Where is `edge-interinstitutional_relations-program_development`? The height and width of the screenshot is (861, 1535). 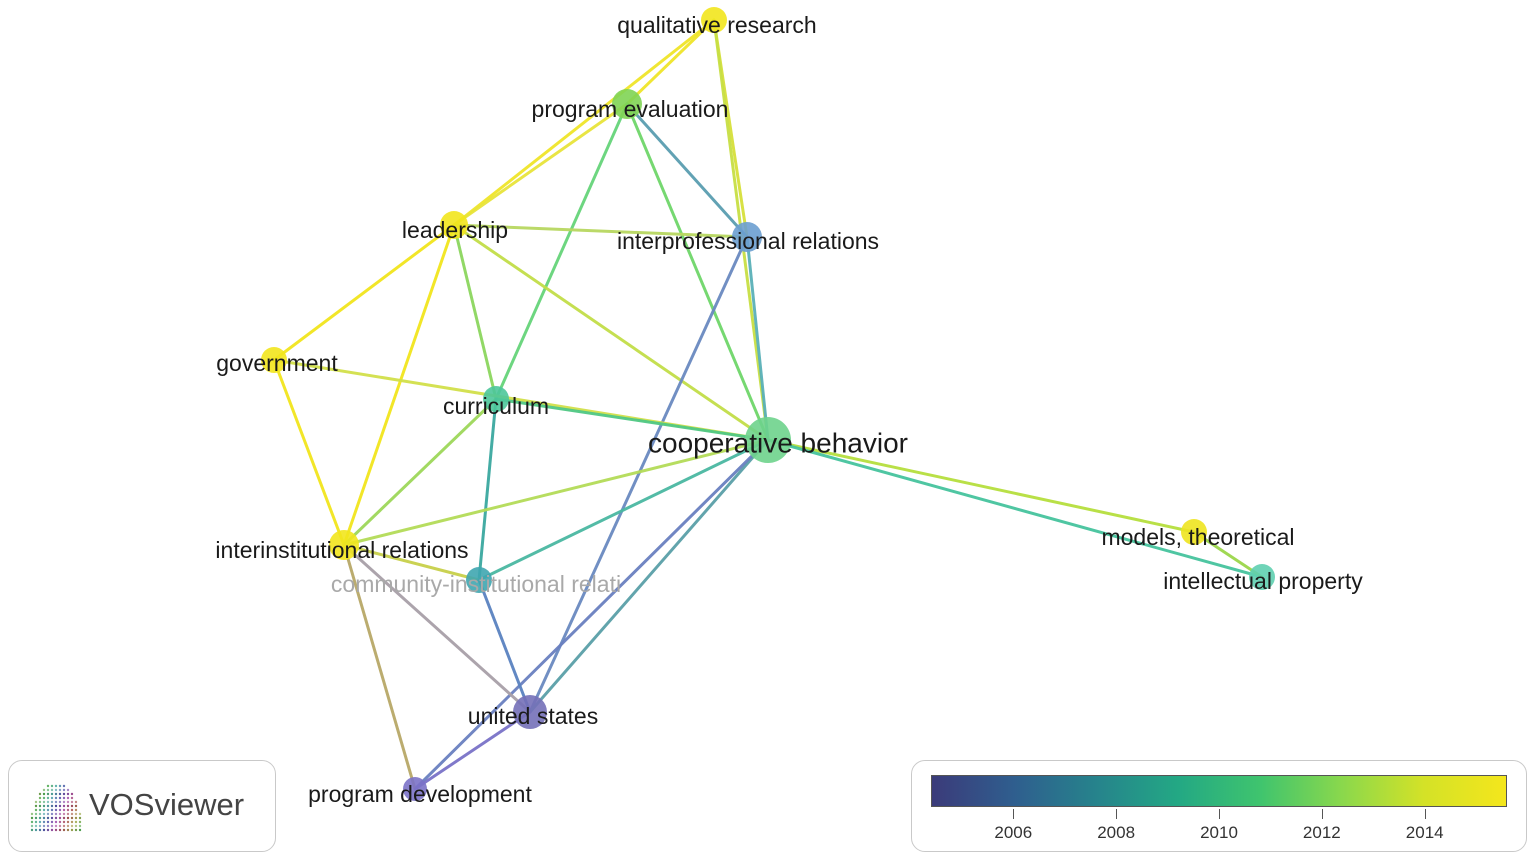 edge-interinstitutional_relations-program_development is located at coordinates (379, 667).